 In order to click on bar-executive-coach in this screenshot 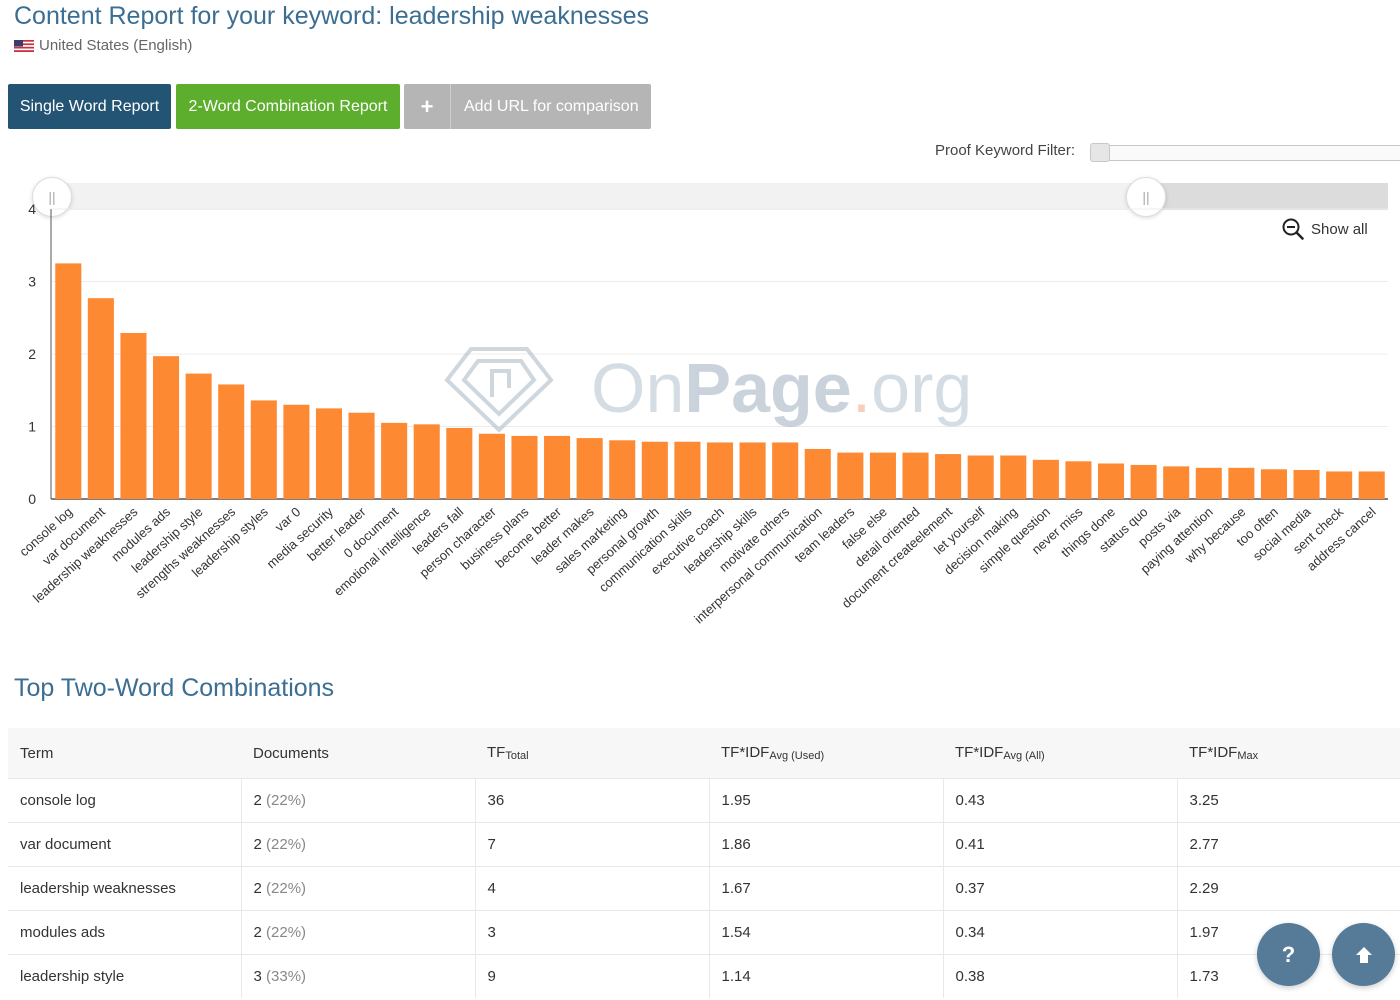, I will do `click(720, 470)`.